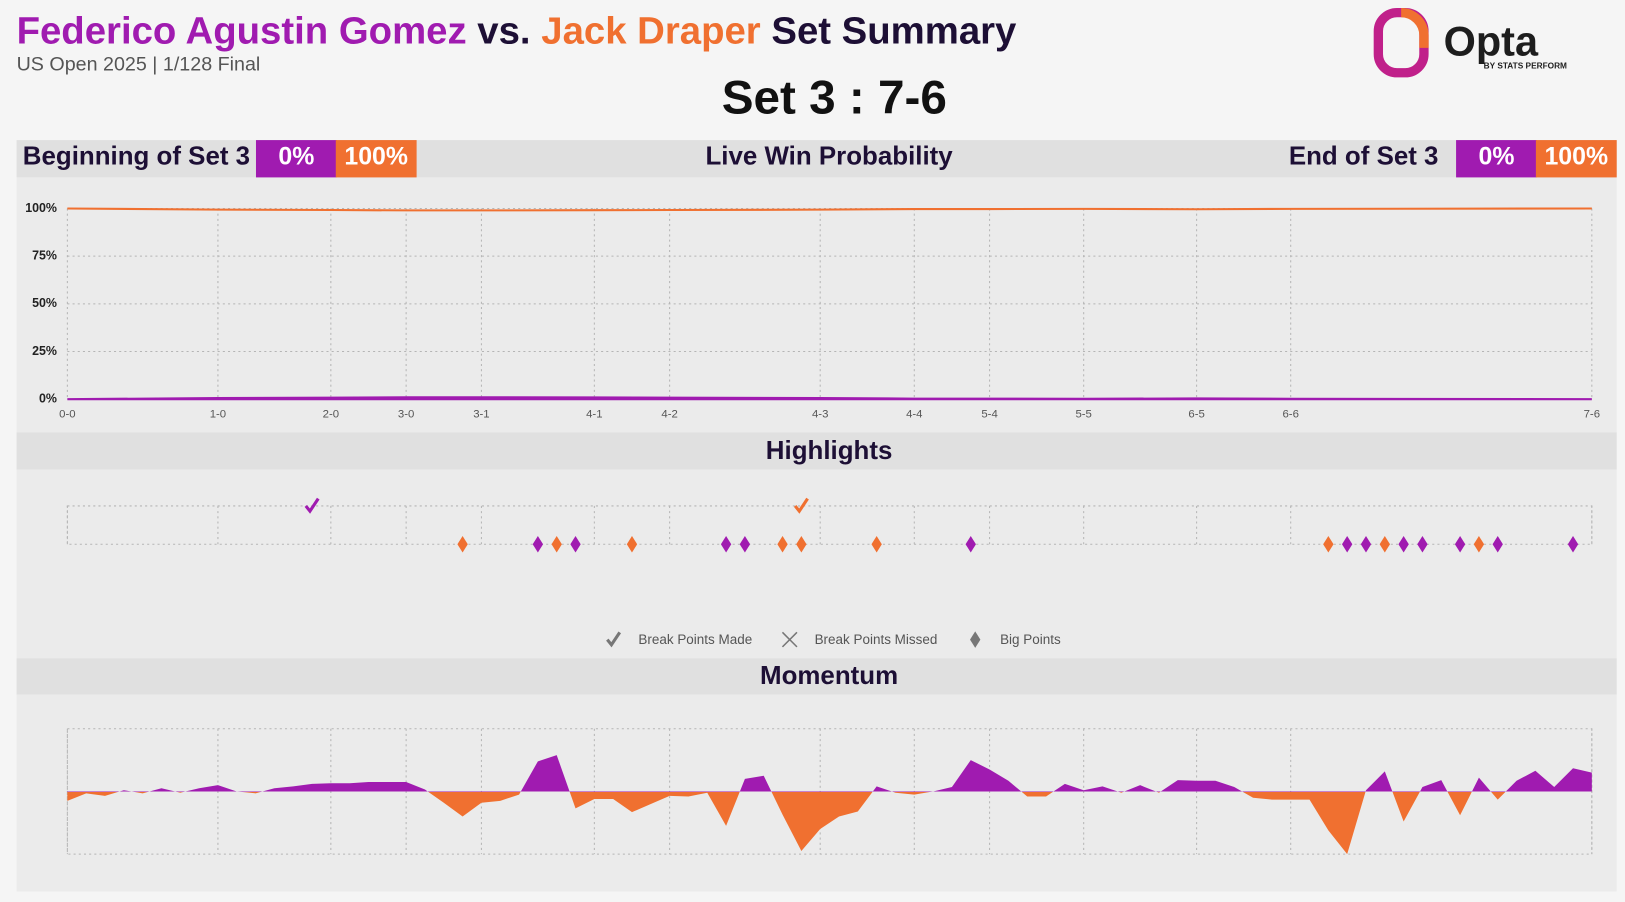 The height and width of the screenshot is (902, 1625). I want to click on x-tick-label: 4-2, so click(669, 415).